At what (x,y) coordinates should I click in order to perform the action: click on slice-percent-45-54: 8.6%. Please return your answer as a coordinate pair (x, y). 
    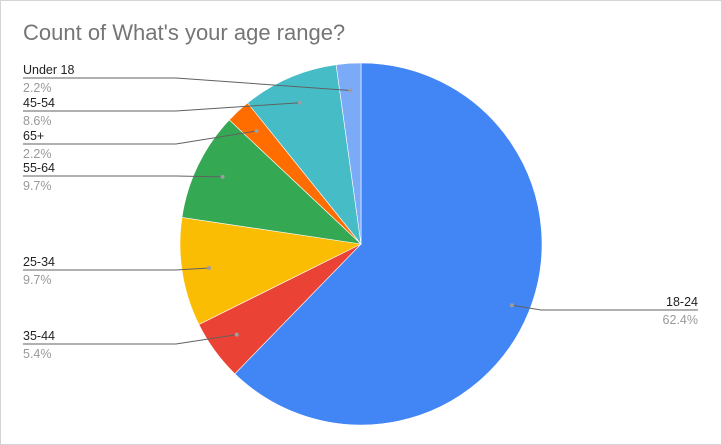
    Looking at the image, I should click on (37, 121).